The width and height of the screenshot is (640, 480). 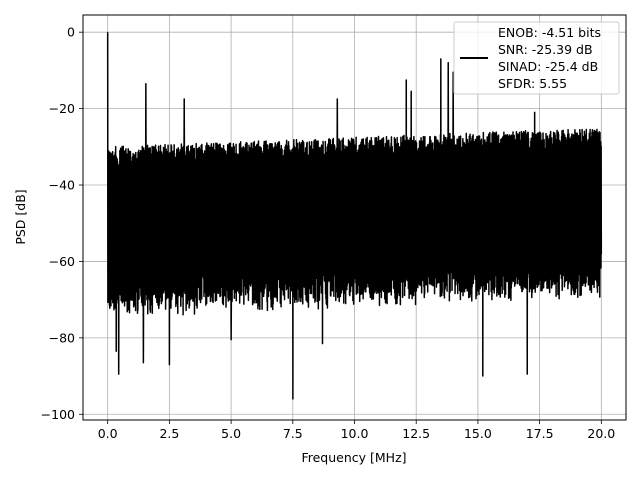 I want to click on legend-box, so click(x=536, y=58).